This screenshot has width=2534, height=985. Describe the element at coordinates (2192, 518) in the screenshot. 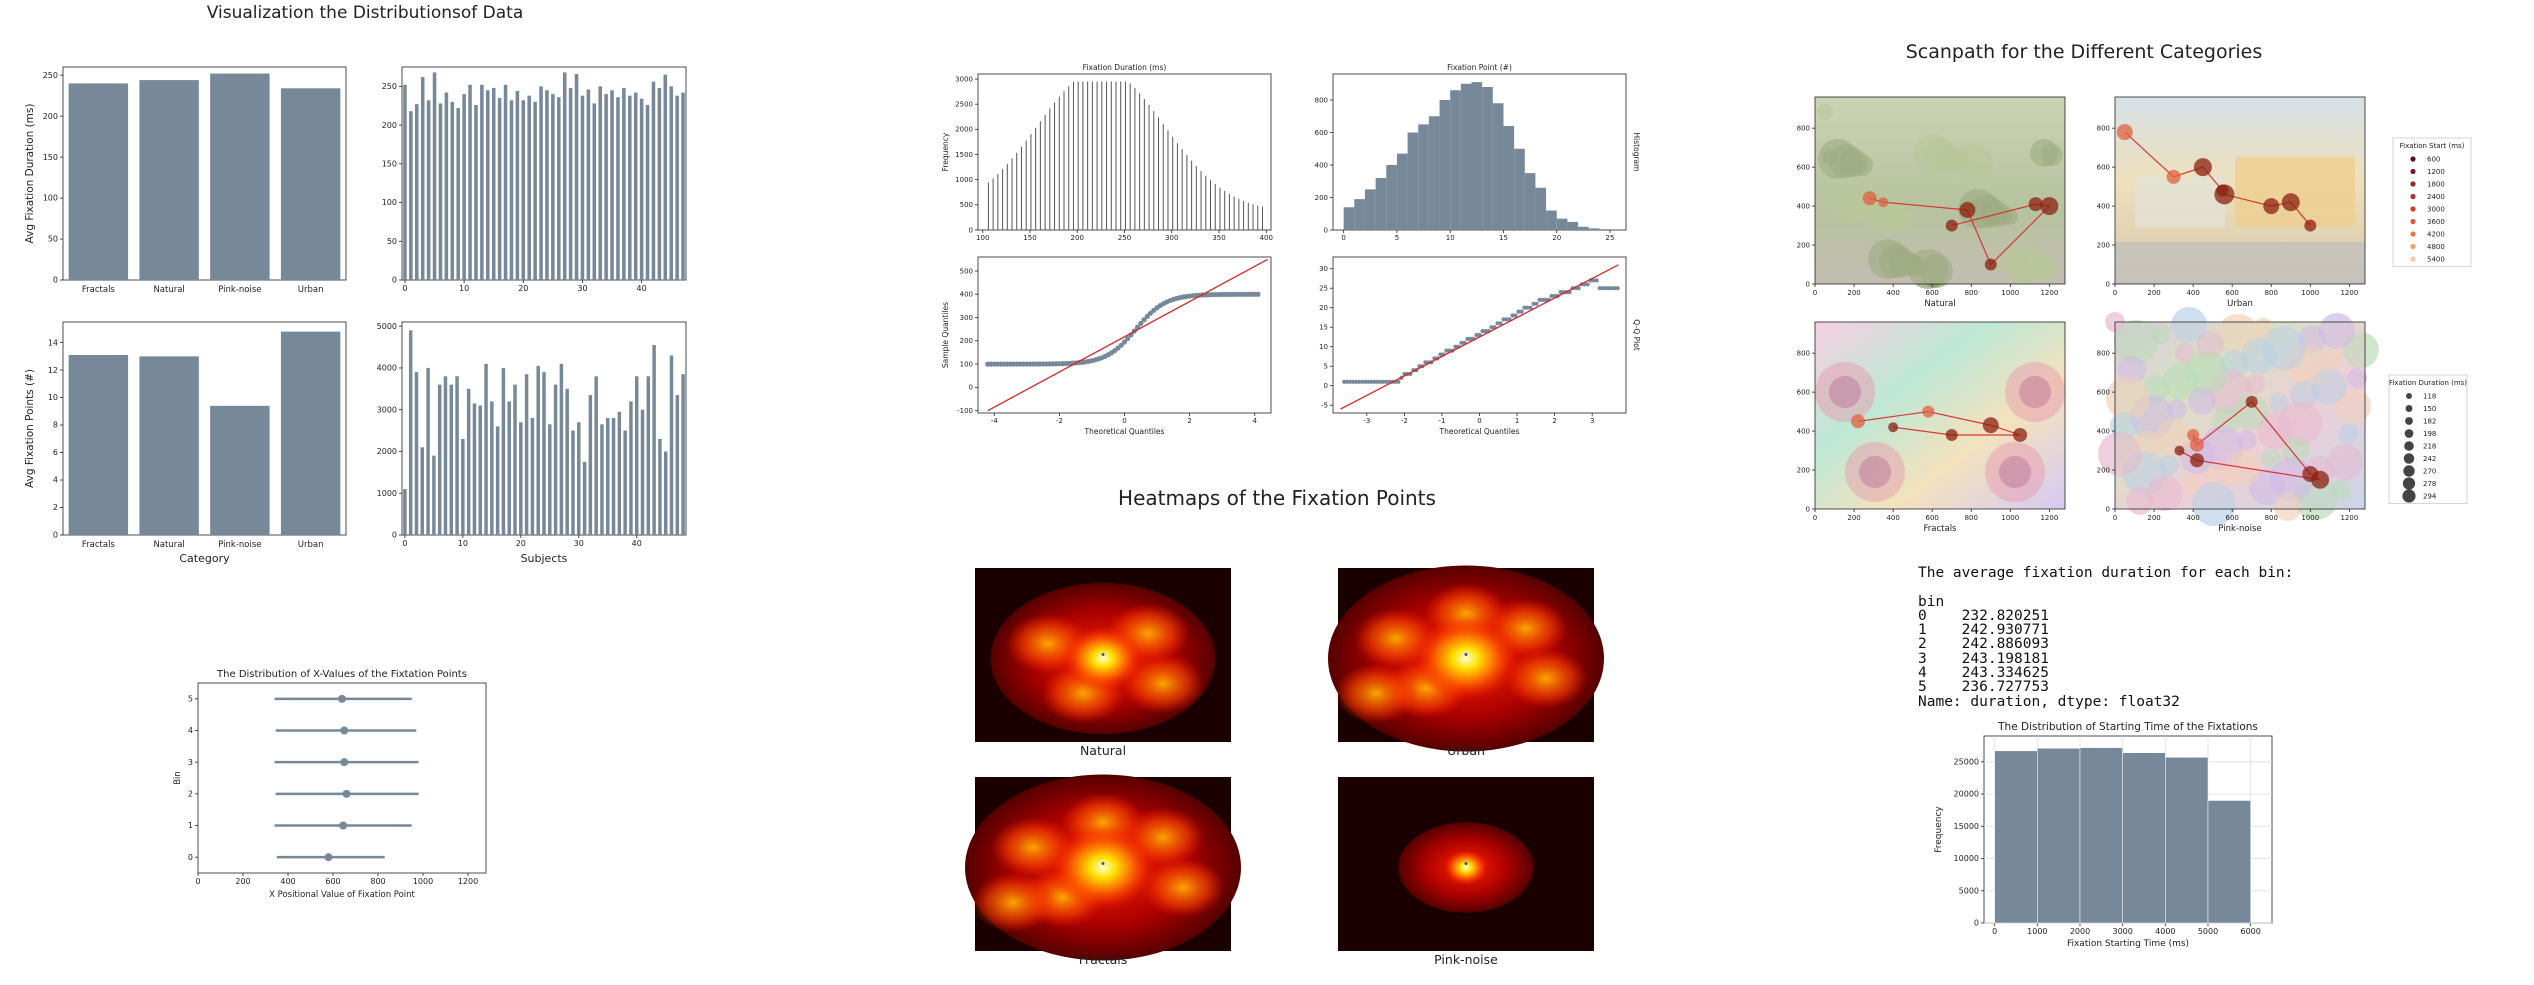

I see `x-tick-label: 400` at that location.